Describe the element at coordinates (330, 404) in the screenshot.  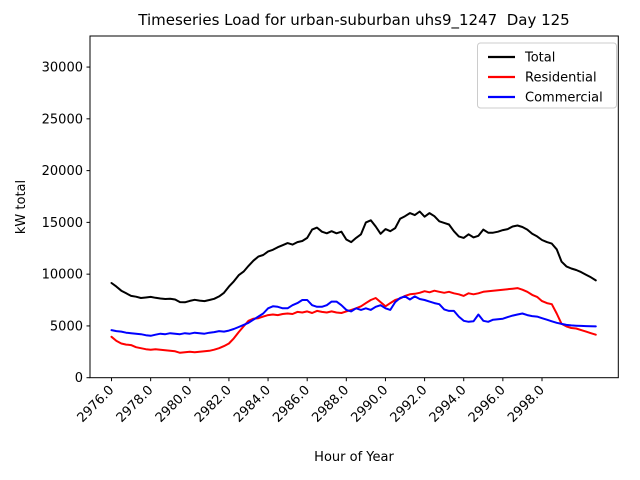
I see `x-tick-label: 2988.0` at that location.